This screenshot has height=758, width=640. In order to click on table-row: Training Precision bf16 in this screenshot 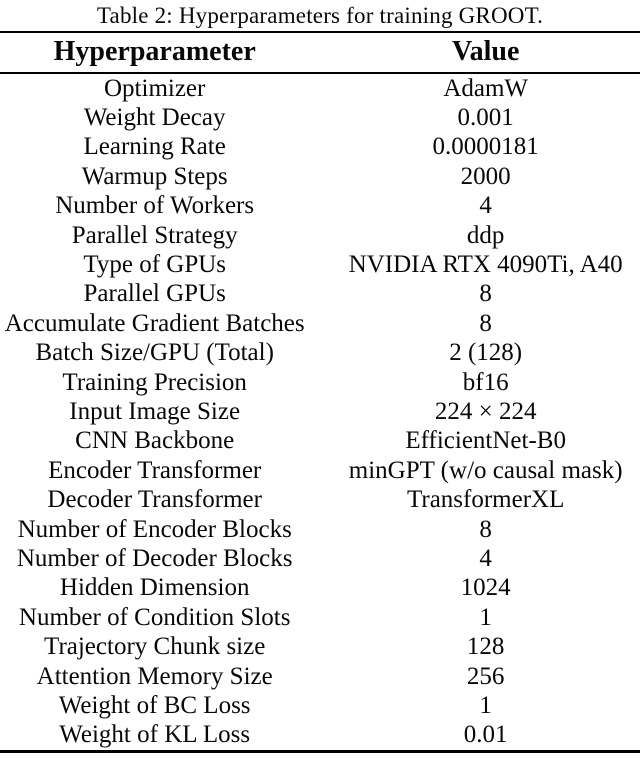, I will do `click(320, 382)`.